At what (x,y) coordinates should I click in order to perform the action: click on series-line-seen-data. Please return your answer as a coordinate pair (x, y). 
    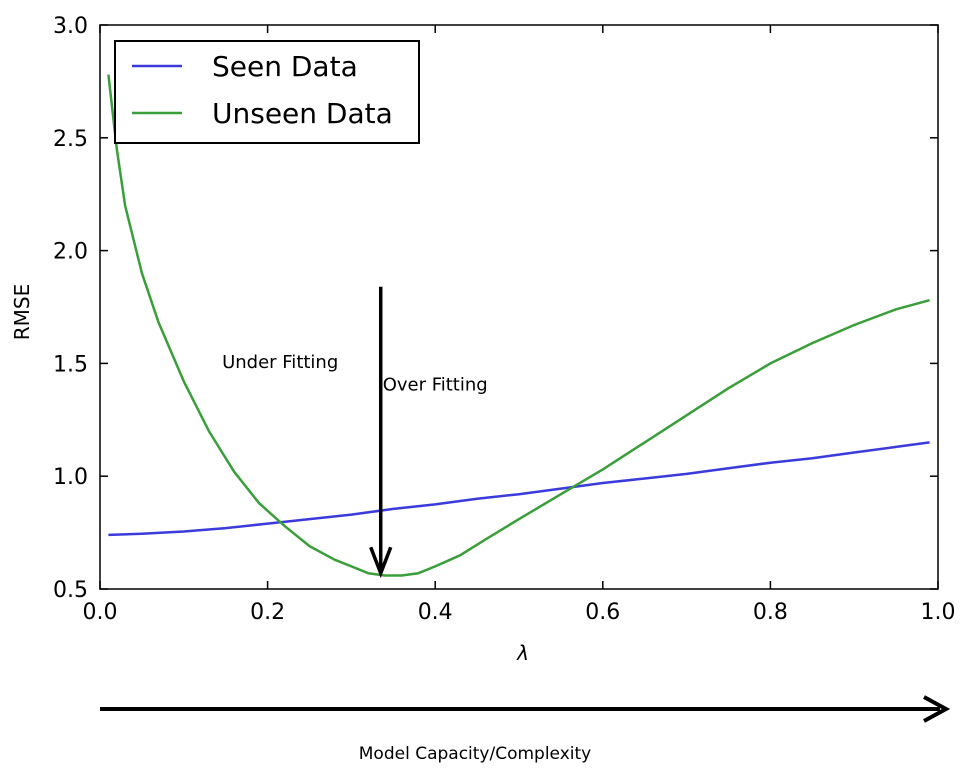
    Looking at the image, I should click on (519, 489).